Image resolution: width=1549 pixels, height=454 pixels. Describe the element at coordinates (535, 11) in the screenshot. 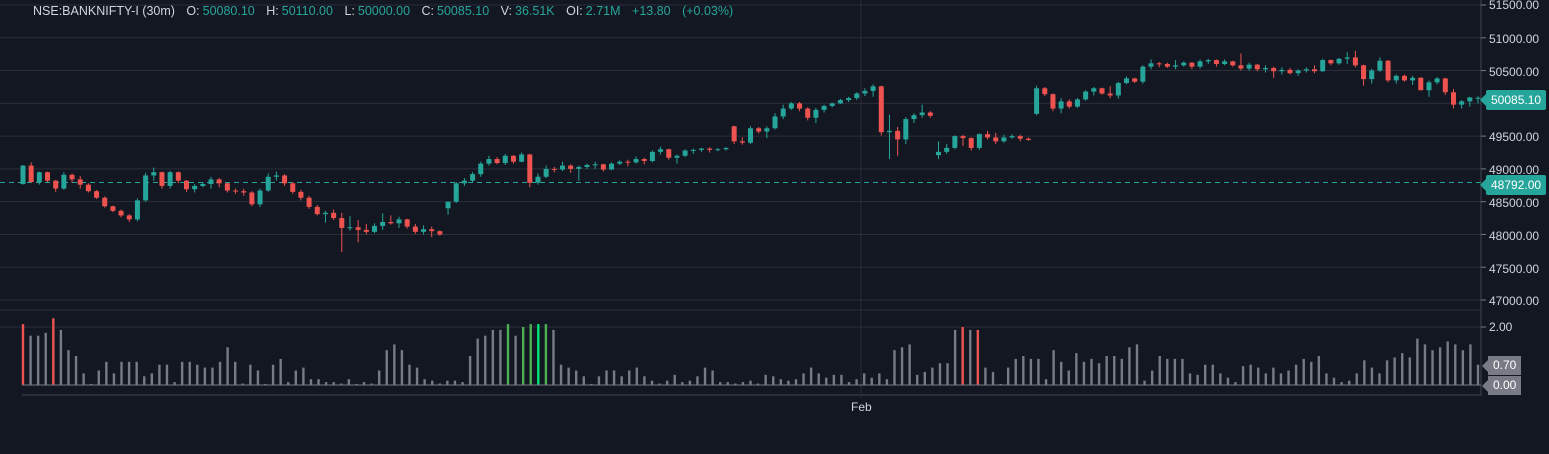

I see `volume-value: 36.51K` at that location.